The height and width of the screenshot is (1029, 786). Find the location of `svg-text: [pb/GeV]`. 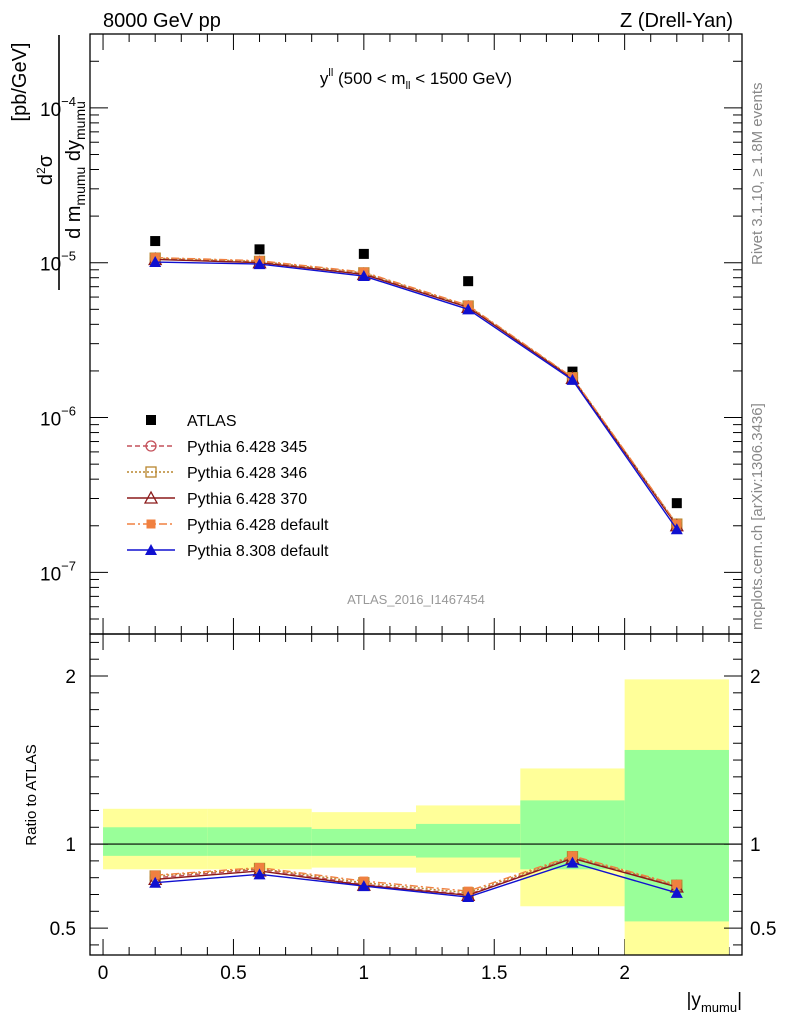

svg-text: [pb/GeV] is located at coordinates (20, 82).